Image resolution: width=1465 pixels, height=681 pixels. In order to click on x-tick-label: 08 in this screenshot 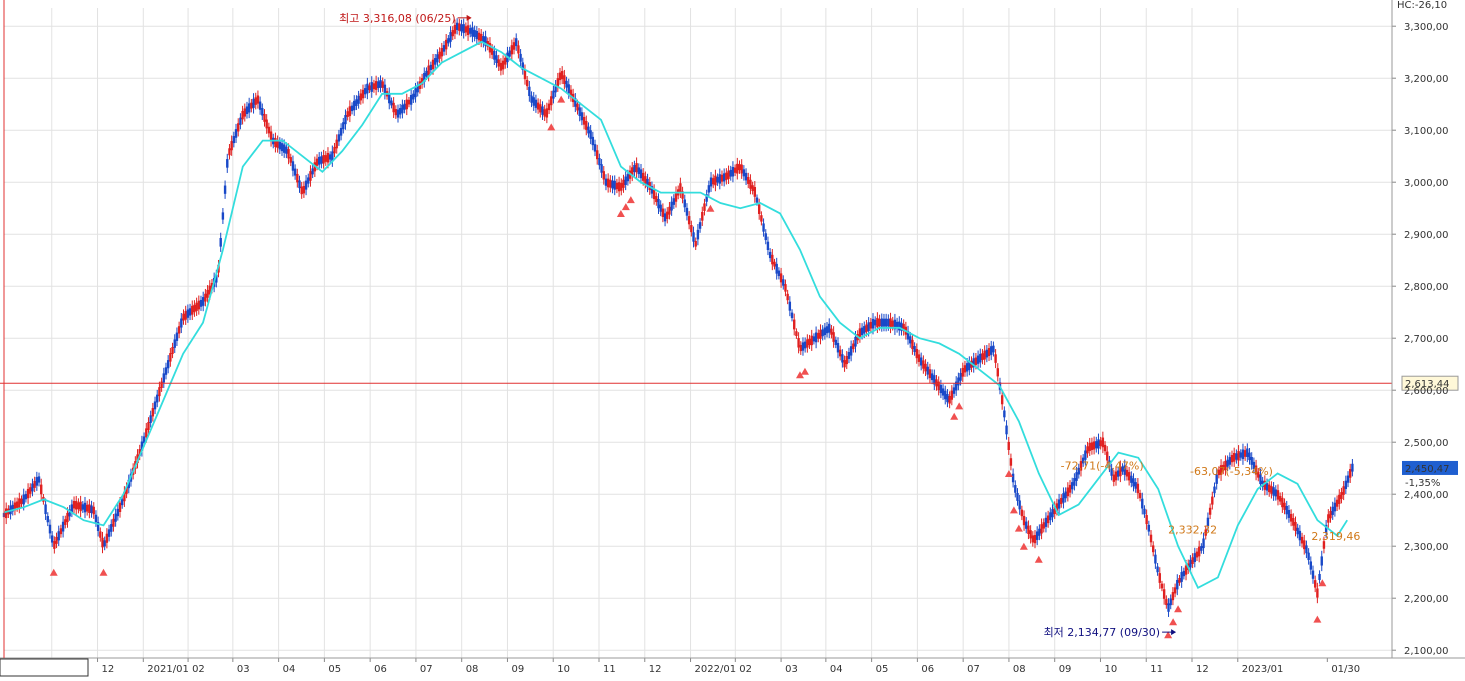, I will do `click(1019, 669)`.